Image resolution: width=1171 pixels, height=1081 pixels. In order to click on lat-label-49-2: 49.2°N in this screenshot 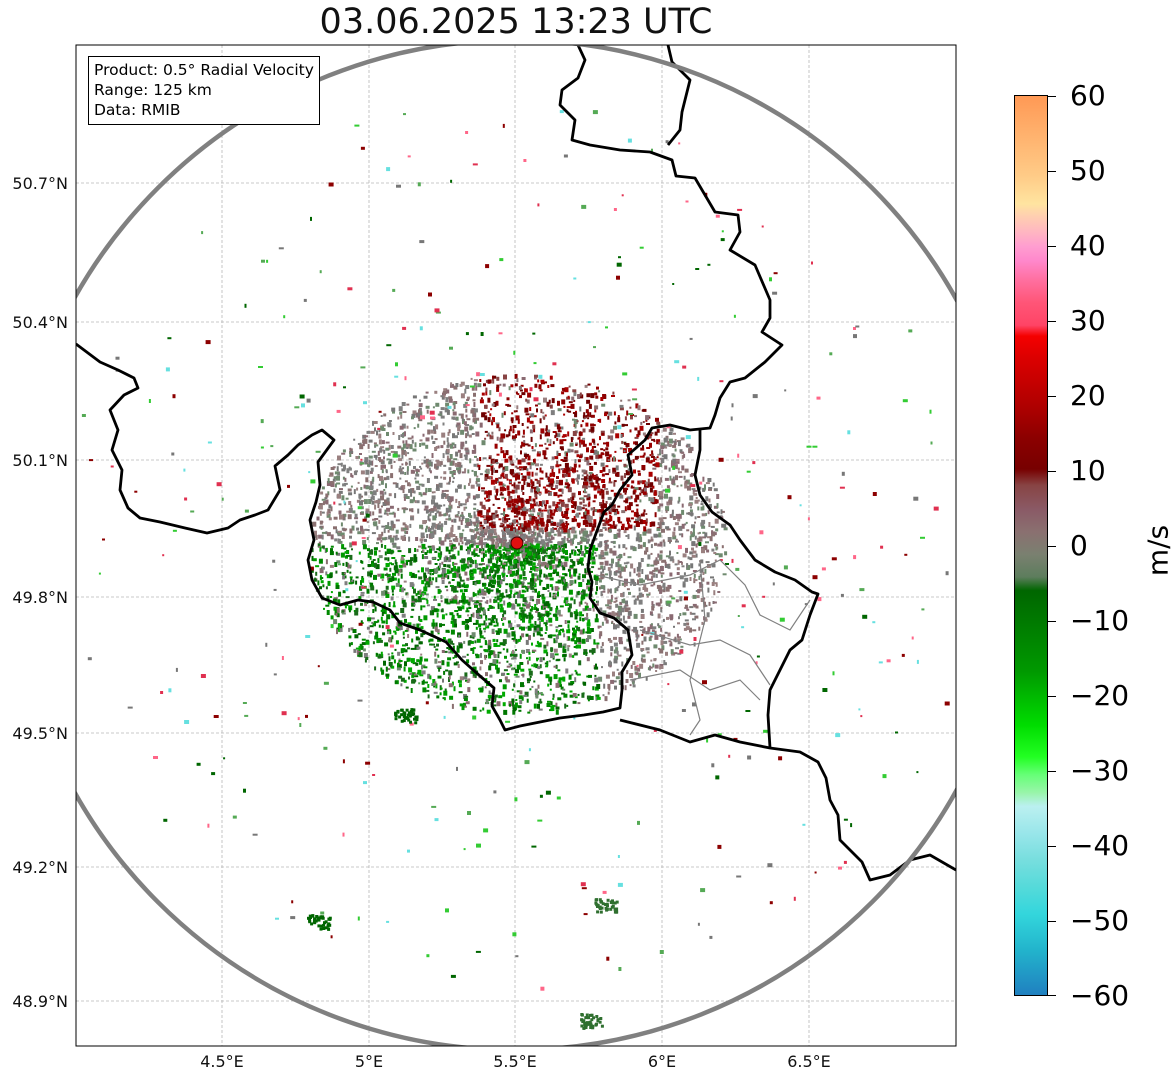, I will do `click(40, 867)`.